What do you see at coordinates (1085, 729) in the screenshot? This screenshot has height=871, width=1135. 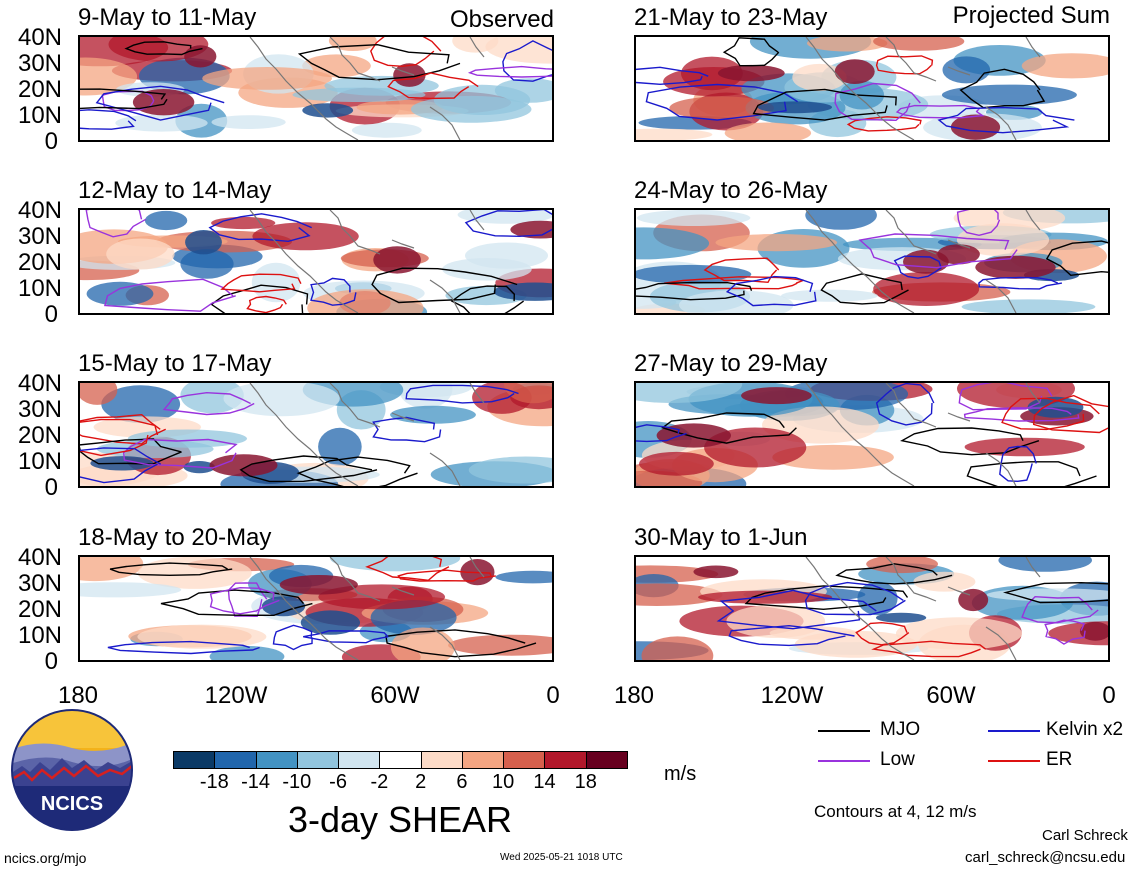 I see `legend-kelvin-label: Kelvin x2` at bounding box center [1085, 729].